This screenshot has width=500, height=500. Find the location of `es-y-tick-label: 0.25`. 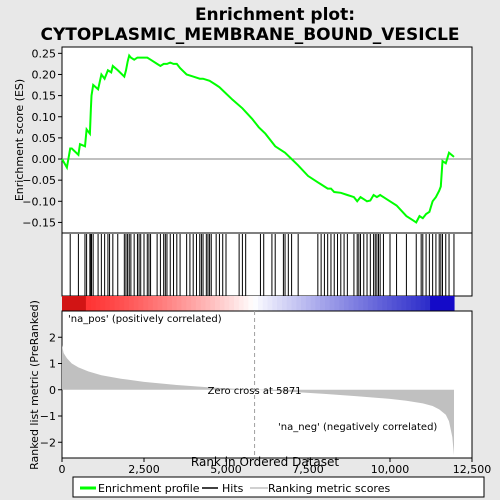

es-y-tick-label: 0.25 is located at coordinates (44, 53).